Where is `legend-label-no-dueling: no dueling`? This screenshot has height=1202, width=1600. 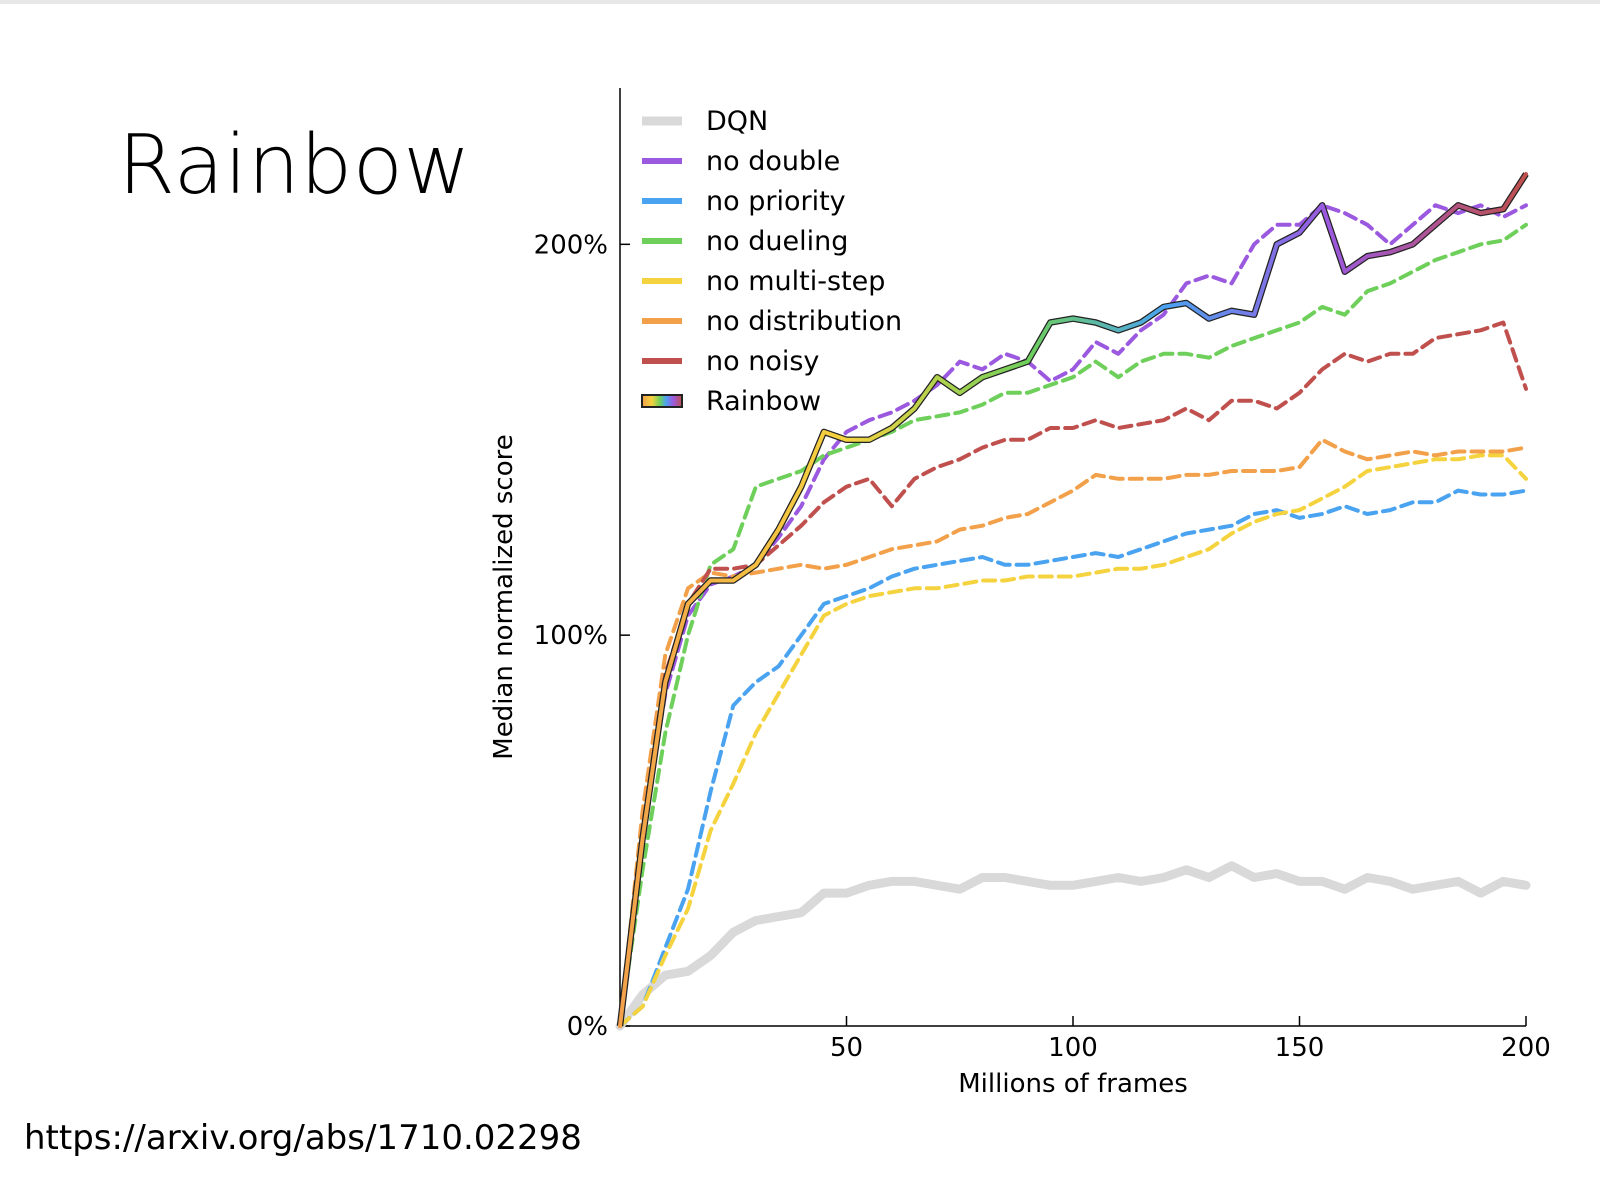 legend-label-no-dueling: no dueling is located at coordinates (777, 241).